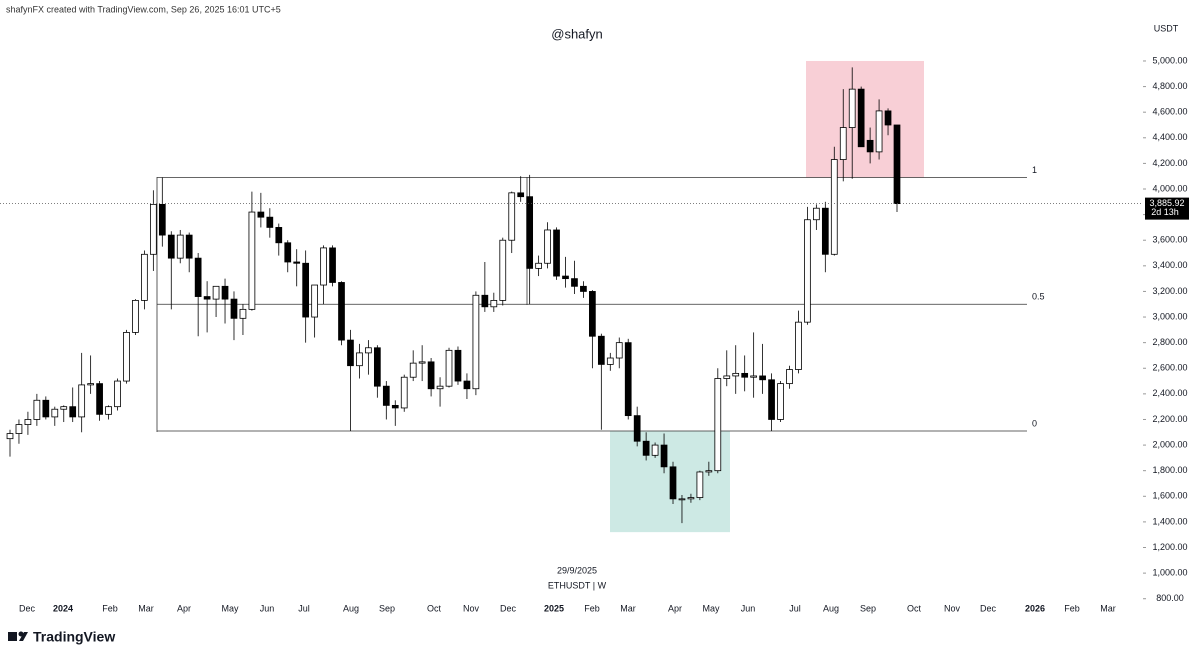  Describe the element at coordinates (63, 608) in the screenshot. I see `x-tick-label: 2024` at that location.